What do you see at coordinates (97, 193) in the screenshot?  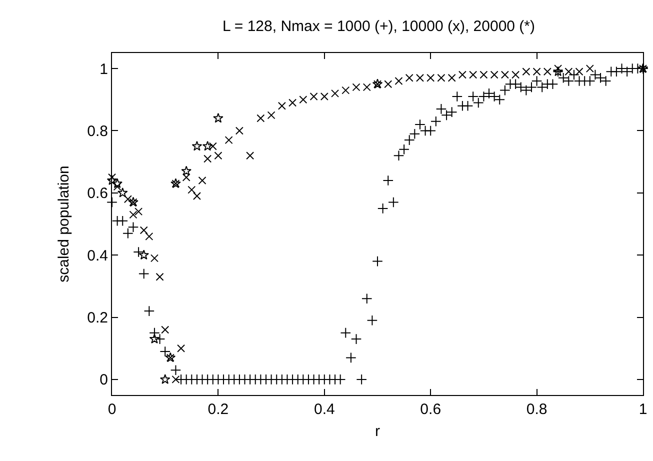 I see `y-tick-label: 0.6` at bounding box center [97, 193].